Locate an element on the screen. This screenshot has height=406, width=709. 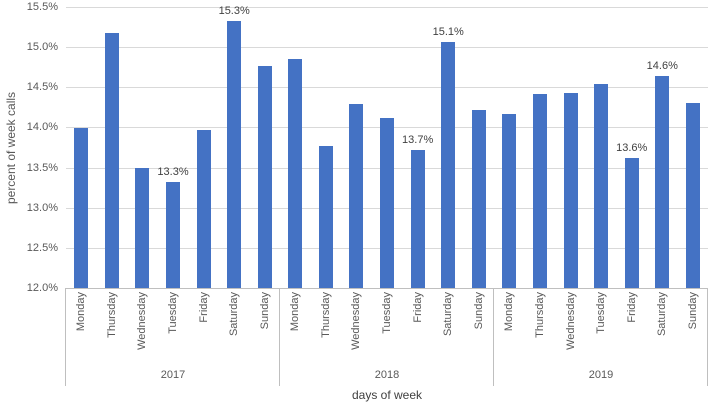
bar-data-label: 13.6% is located at coordinates (632, 147).